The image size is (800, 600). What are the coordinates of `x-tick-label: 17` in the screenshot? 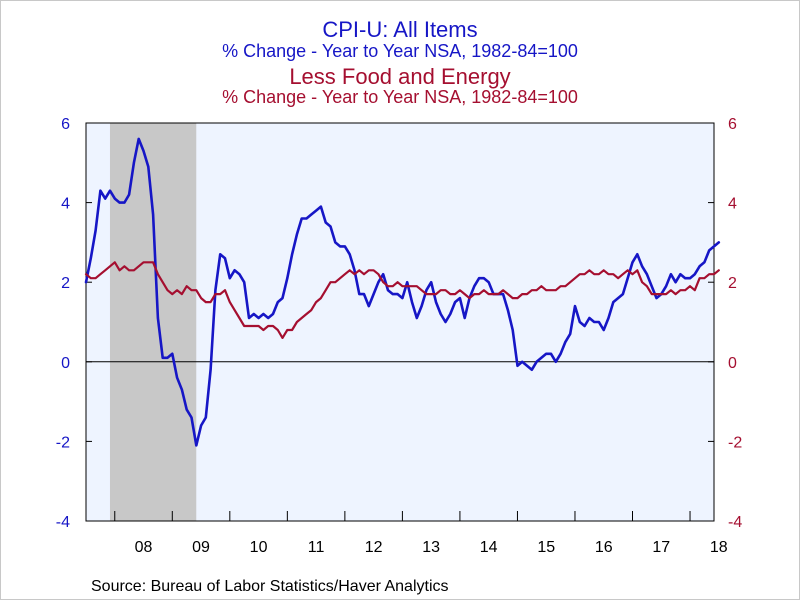 It's located at (661, 547).